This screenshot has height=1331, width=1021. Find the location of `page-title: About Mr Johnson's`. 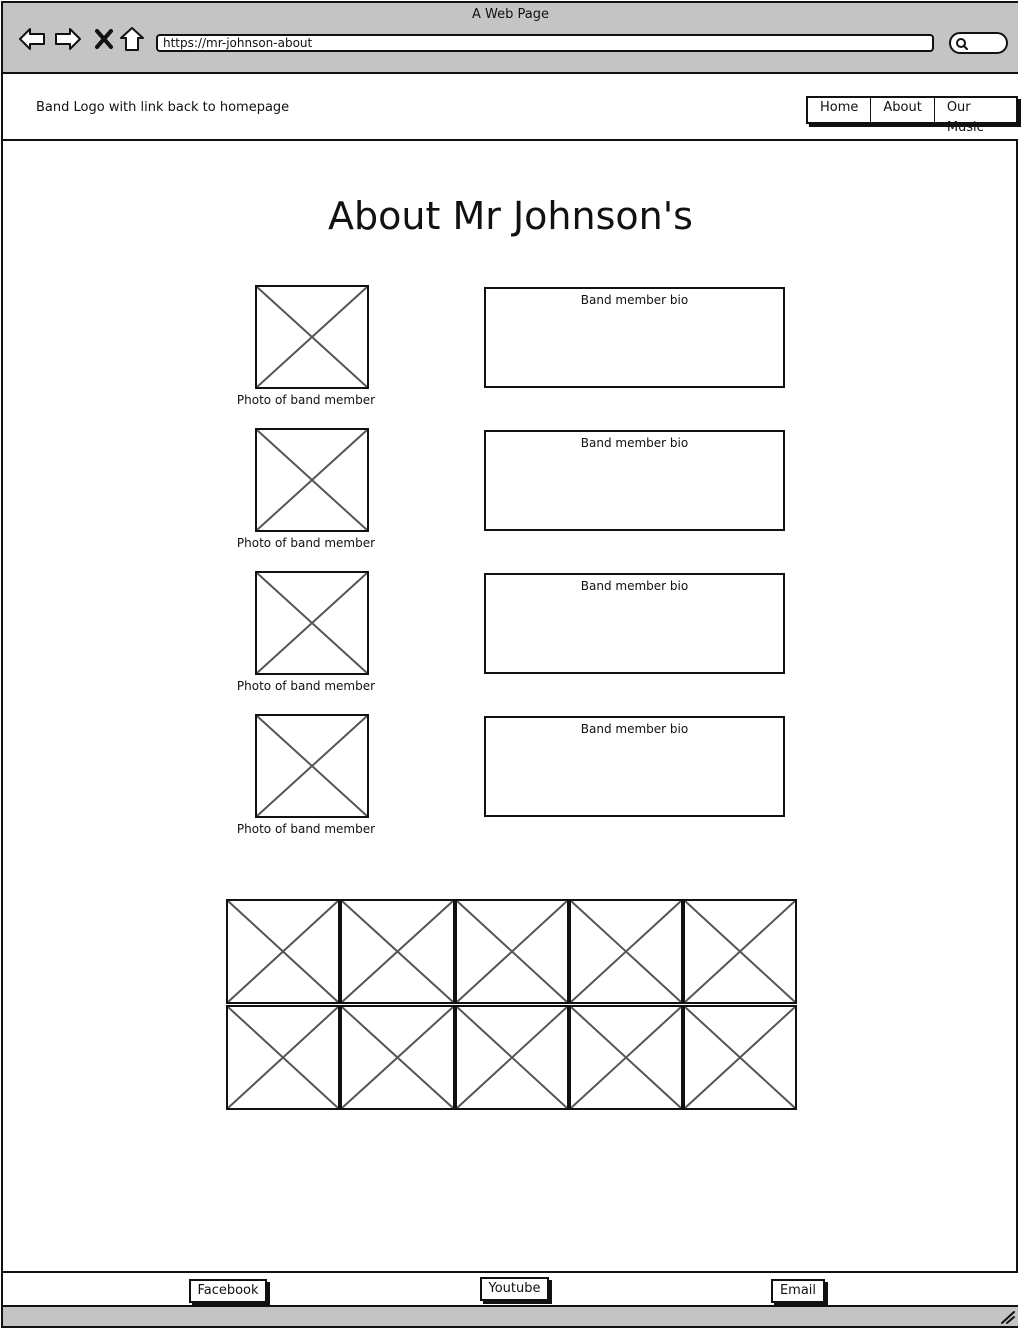

page-title: About Mr Johnson's is located at coordinates (510, 216).